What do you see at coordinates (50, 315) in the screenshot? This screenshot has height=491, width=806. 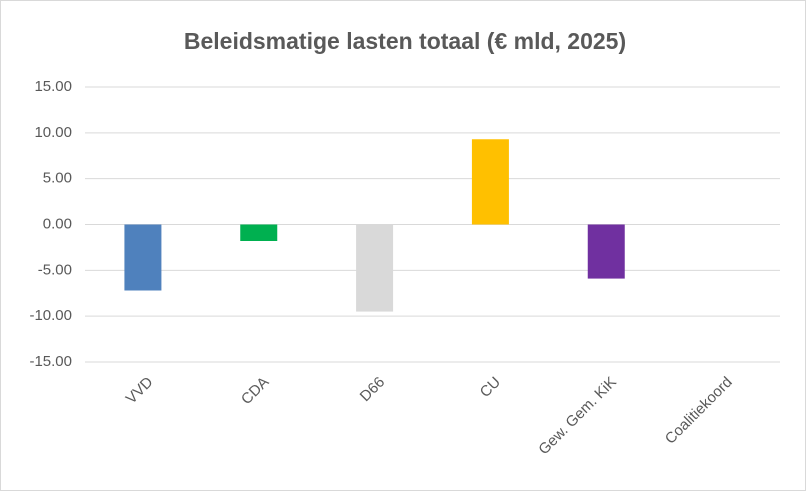 I see `y-tick-label: -10.00` at bounding box center [50, 315].